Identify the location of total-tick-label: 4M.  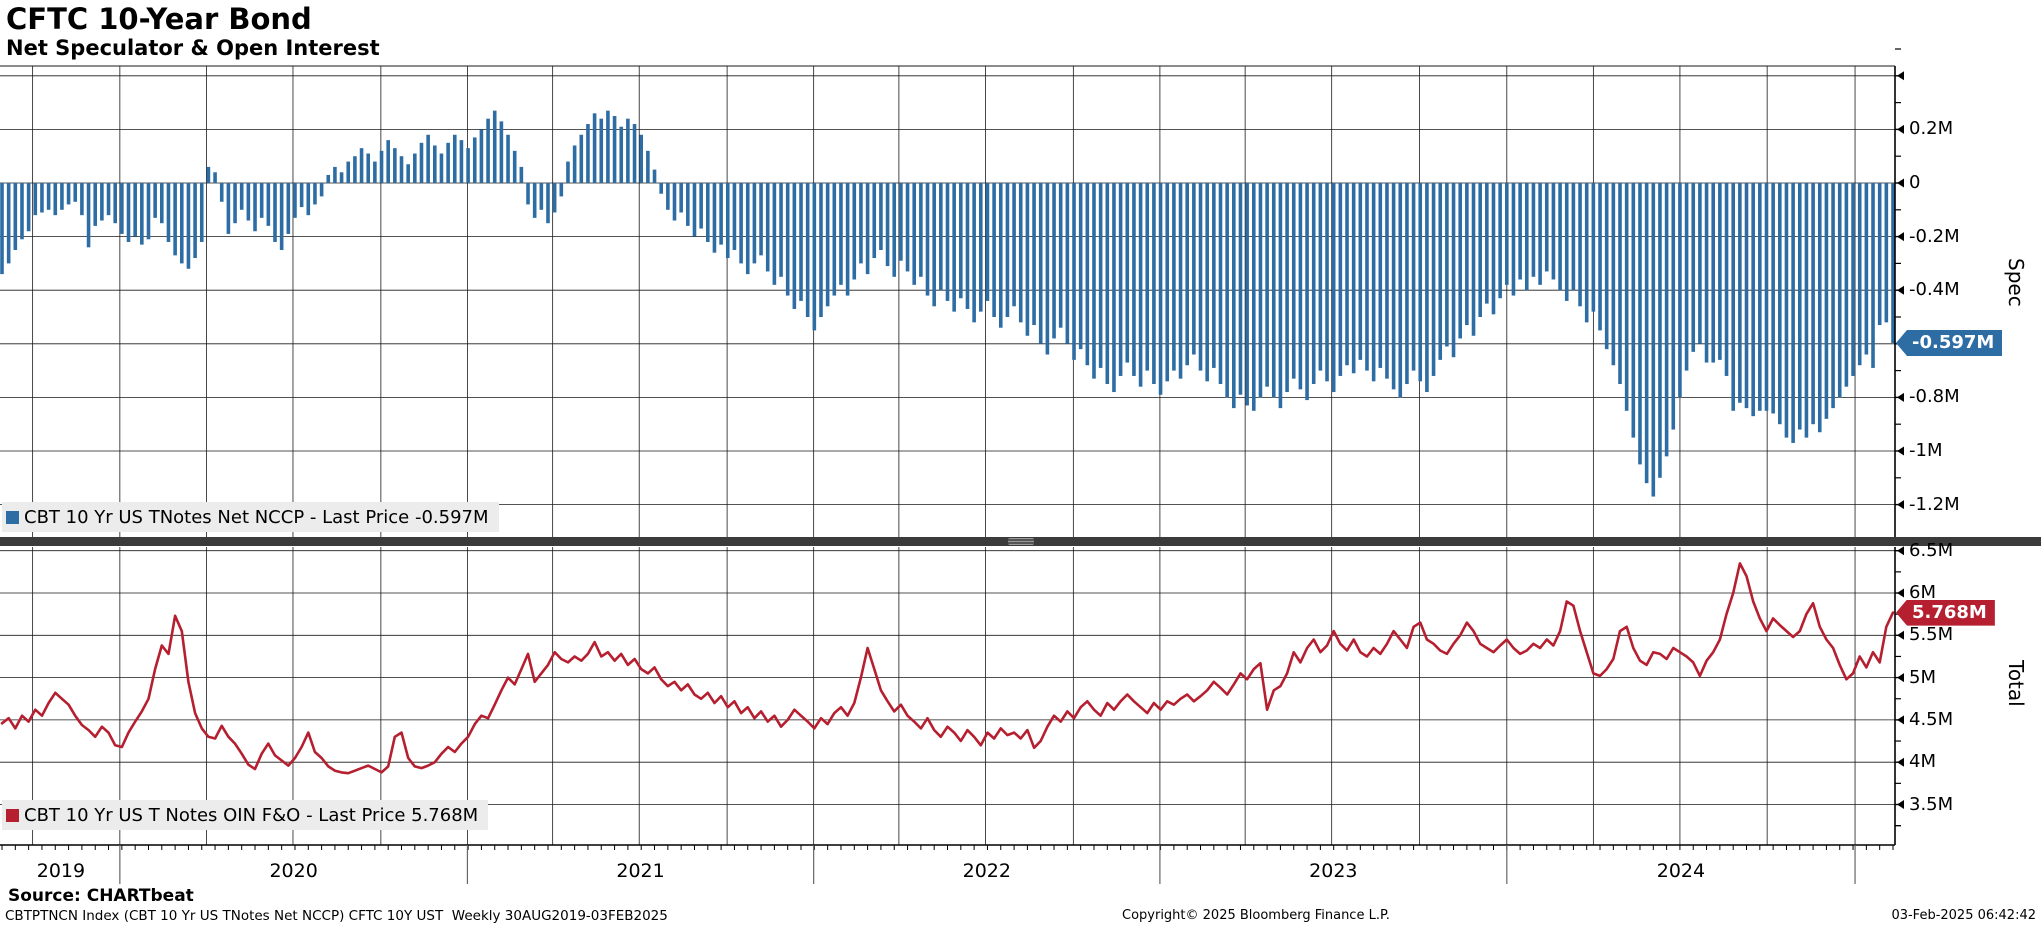
(1922, 762).